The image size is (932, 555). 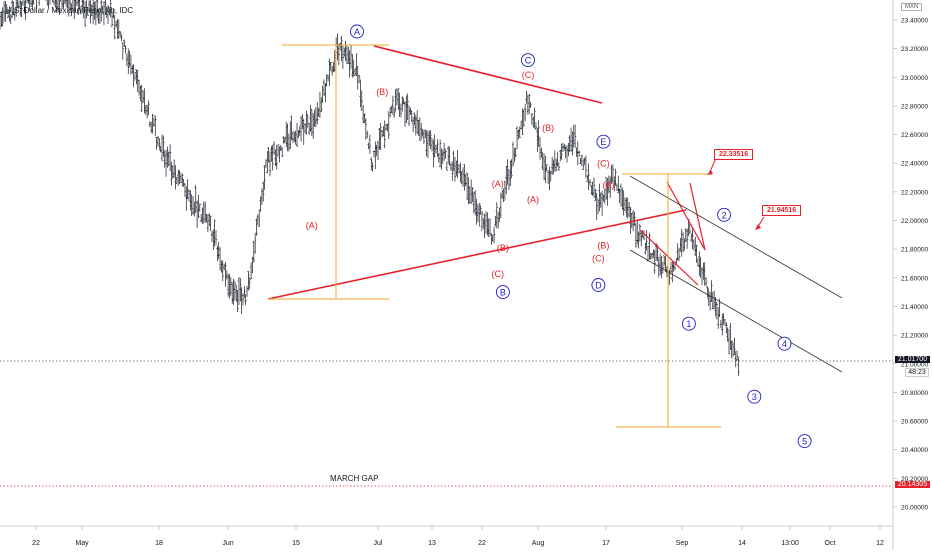 What do you see at coordinates (227, 543) in the screenshot?
I see `x-tick-label: Jun` at bounding box center [227, 543].